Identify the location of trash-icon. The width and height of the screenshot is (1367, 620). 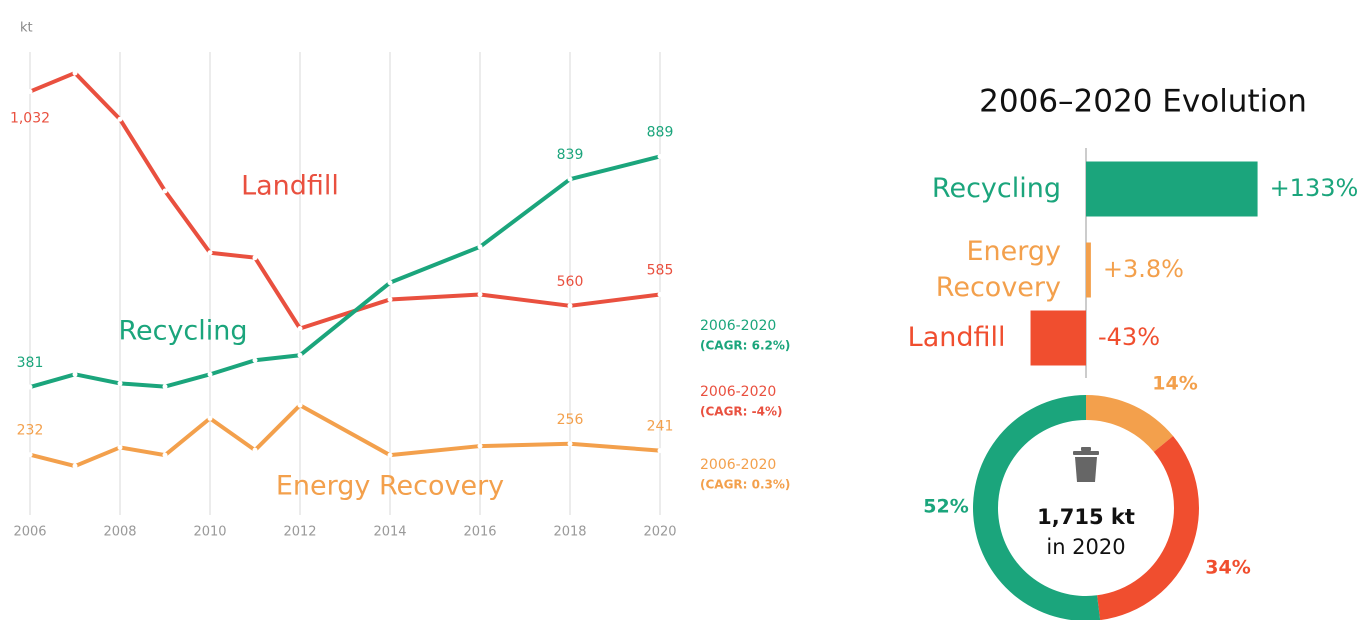
(1086, 464).